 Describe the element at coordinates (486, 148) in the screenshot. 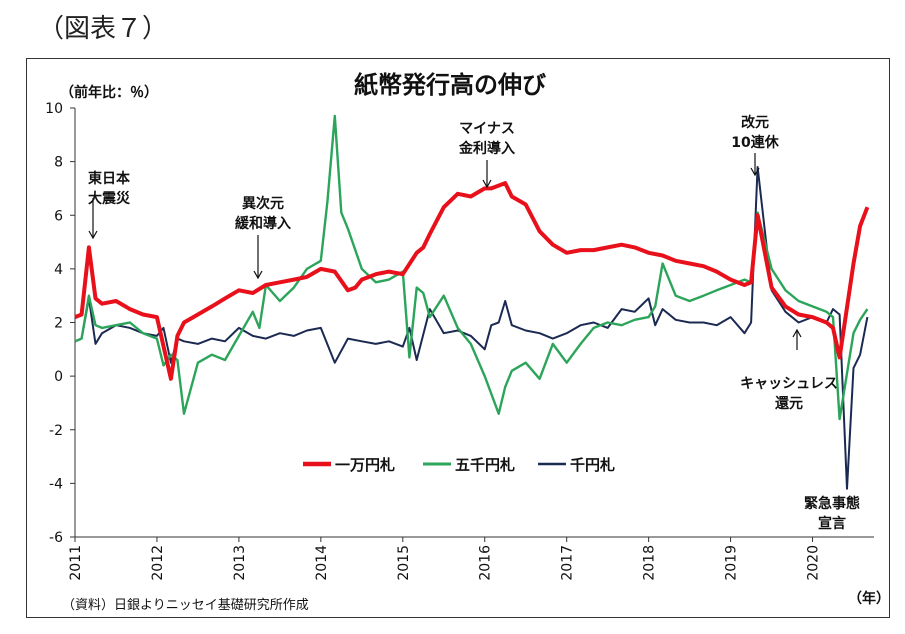

I see `annotation-text: 金利導入` at that location.